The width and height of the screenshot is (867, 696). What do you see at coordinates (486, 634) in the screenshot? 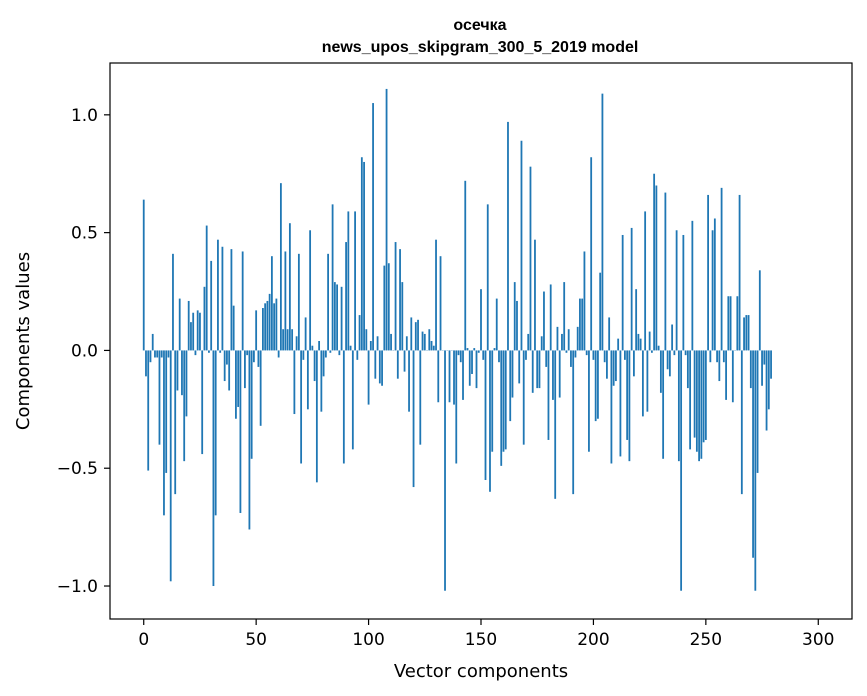
I see `x-axis: 0 50 100 150 200 250 300` at bounding box center [486, 634].